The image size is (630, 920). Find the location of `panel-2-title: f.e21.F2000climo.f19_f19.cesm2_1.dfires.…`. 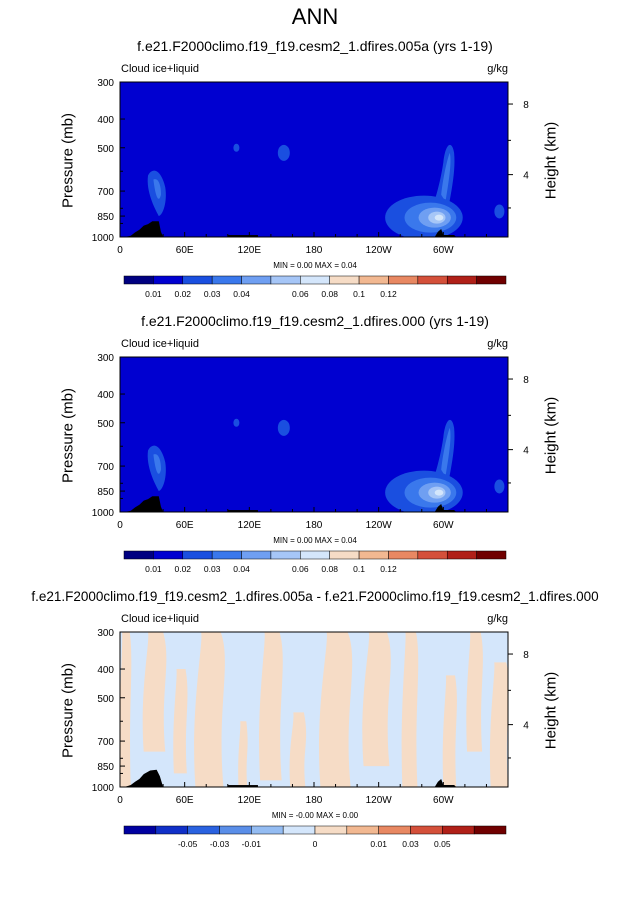

panel-2-title: f.e21.F2000climo.f19_f19.cesm2_1.dfires.… is located at coordinates (315, 321).